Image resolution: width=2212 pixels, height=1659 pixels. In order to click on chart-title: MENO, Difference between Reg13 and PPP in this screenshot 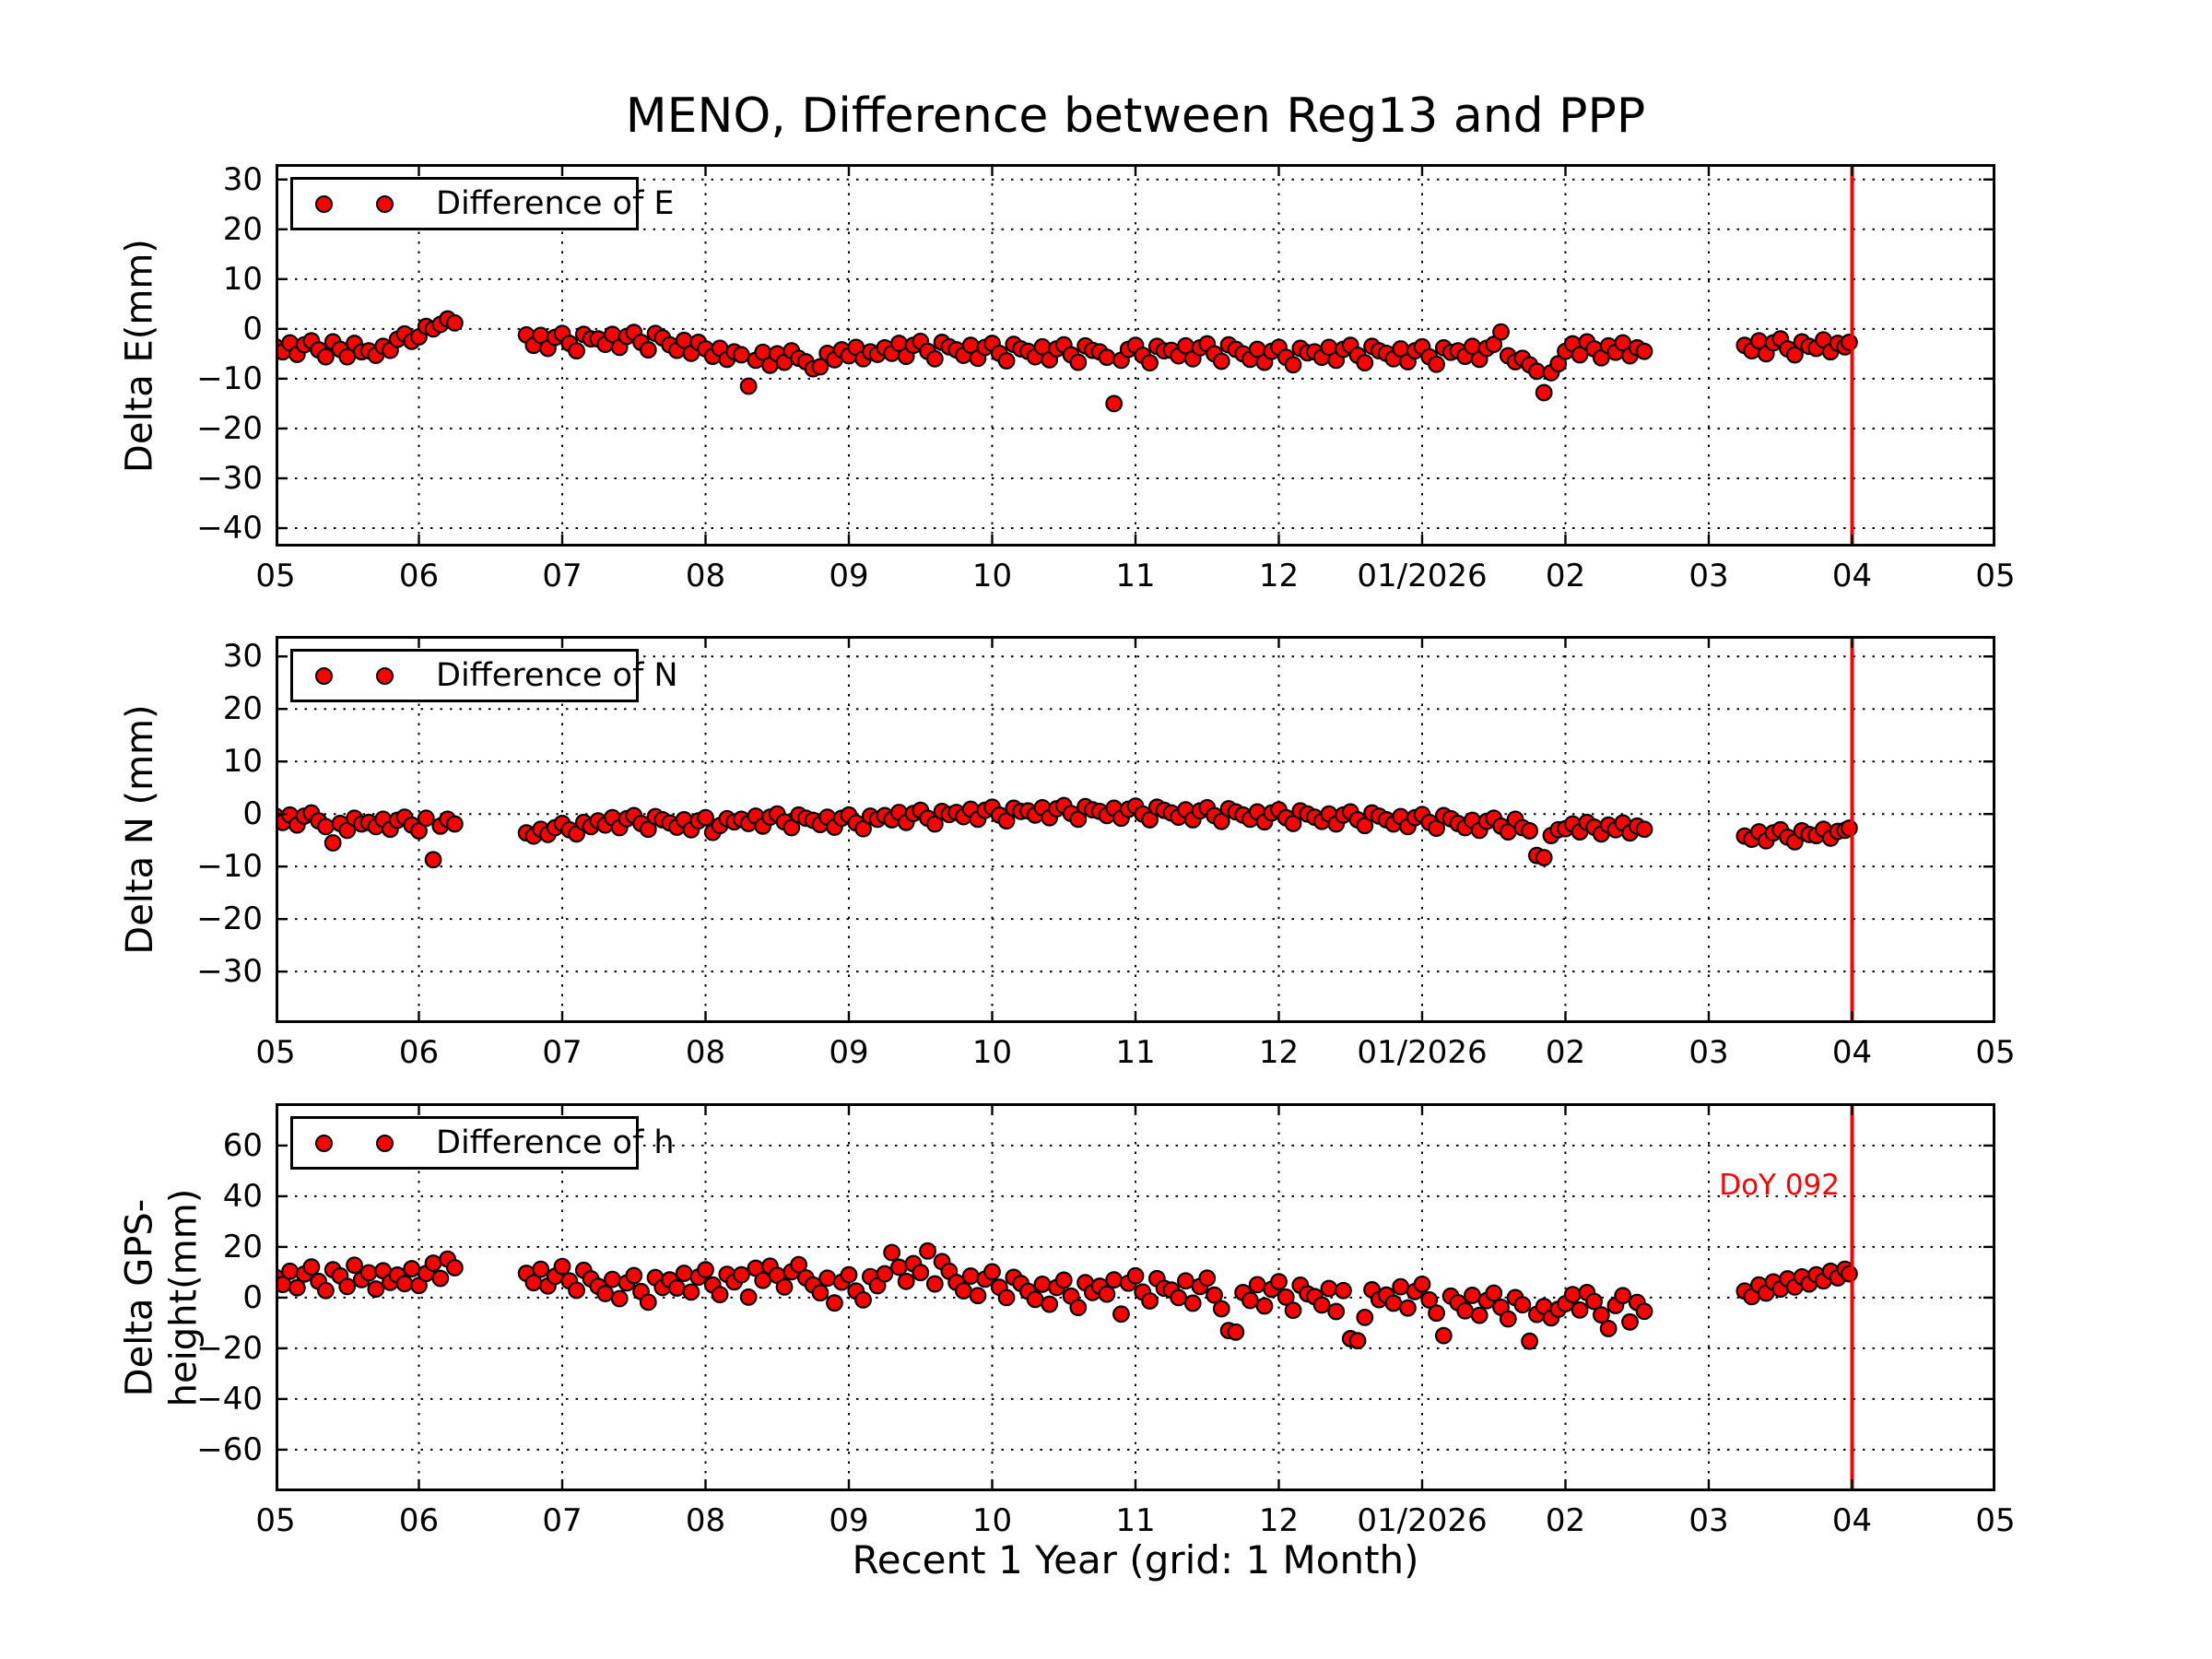, I will do `click(1135, 116)`.